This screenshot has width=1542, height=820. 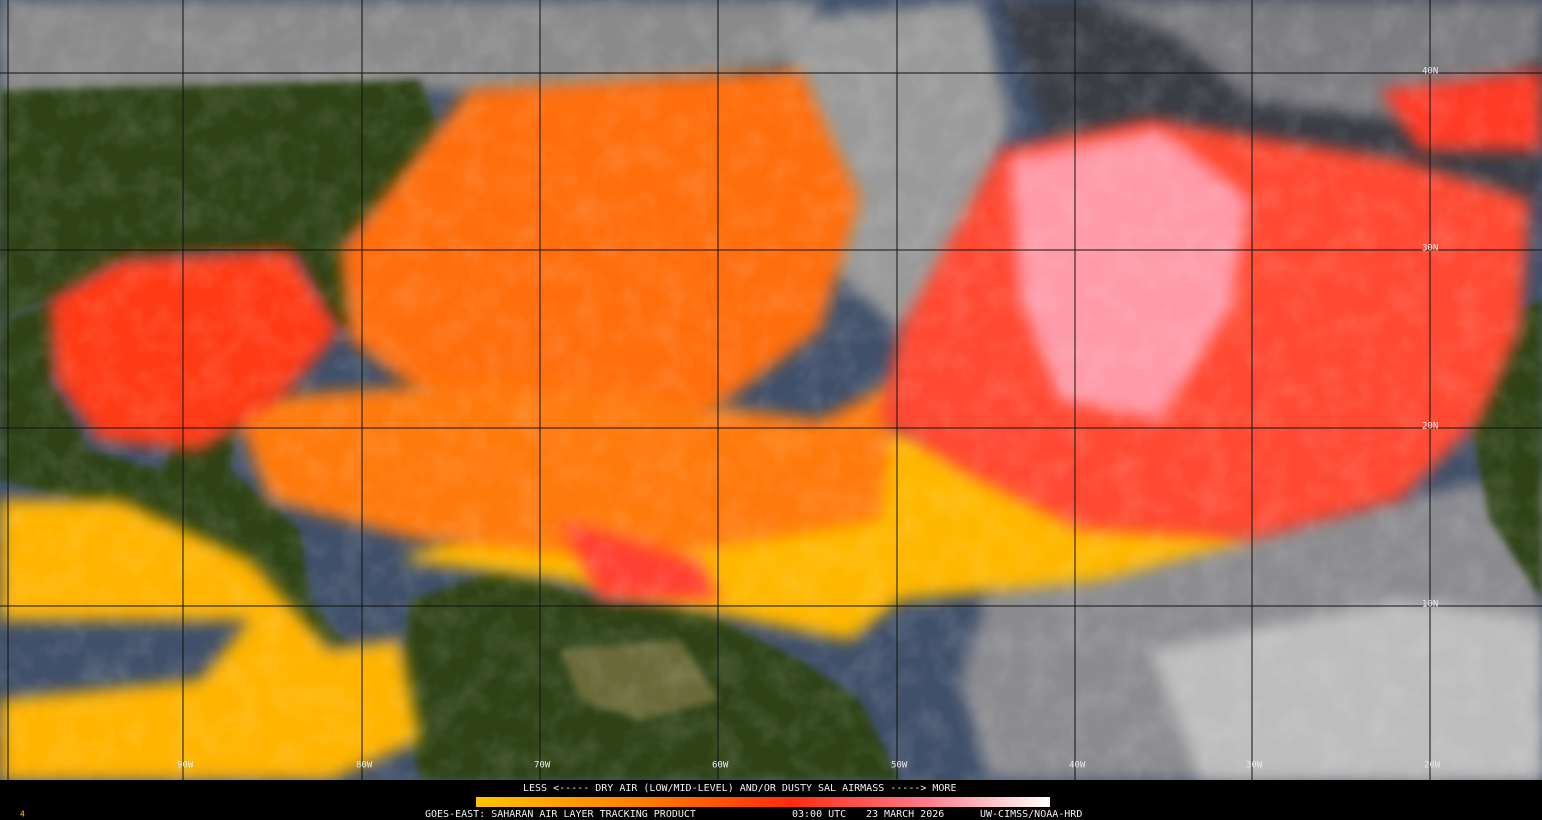 I want to click on longitude-label: 30W, so click(x=1254, y=766).